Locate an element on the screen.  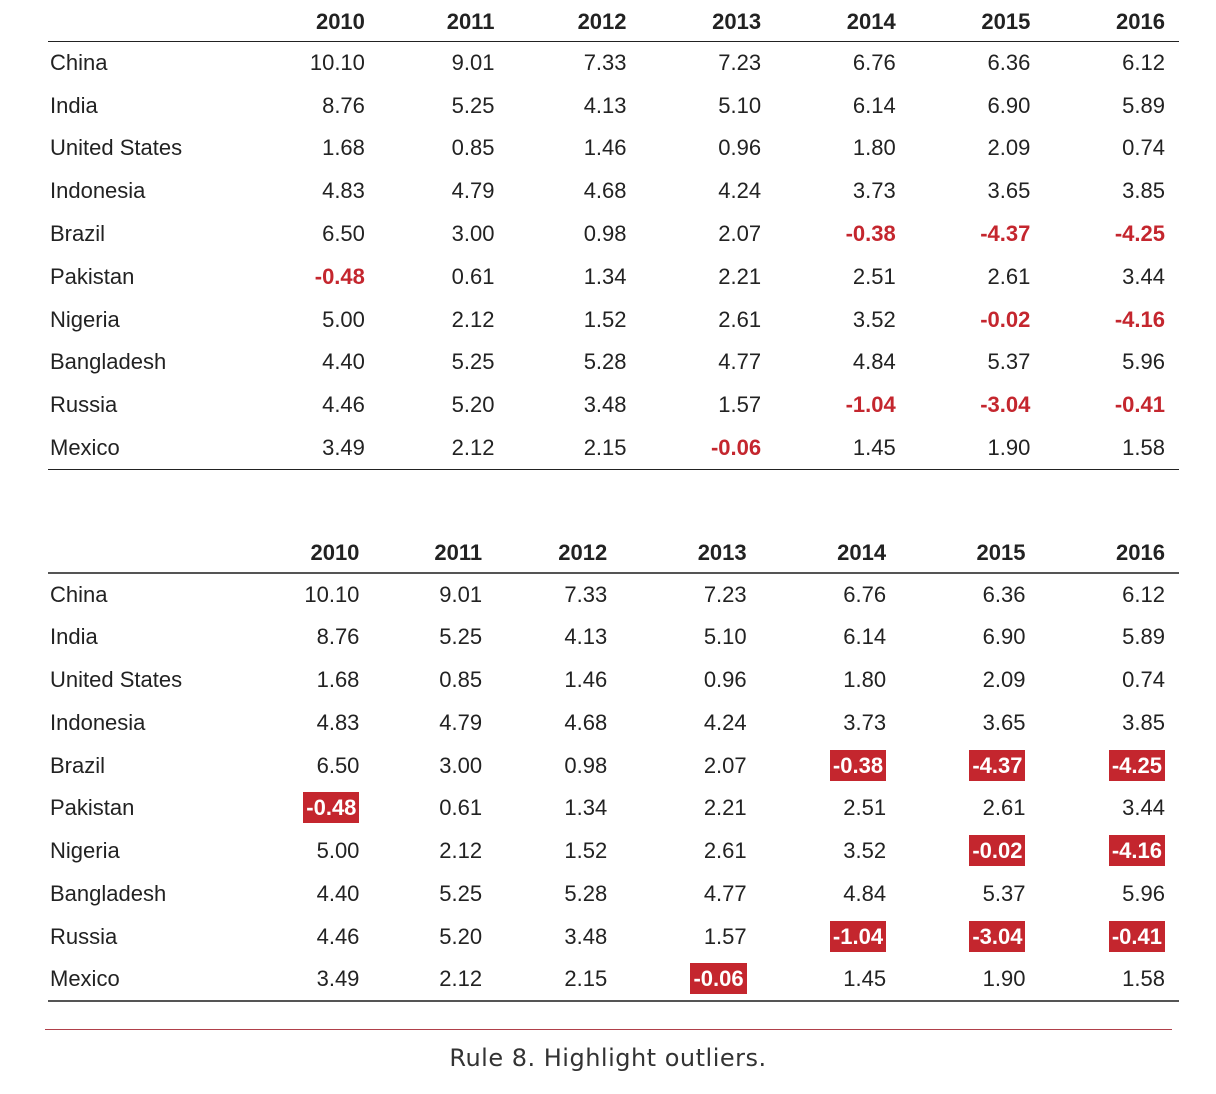
value-cell: 2.21 is located at coordinates (708, 276).